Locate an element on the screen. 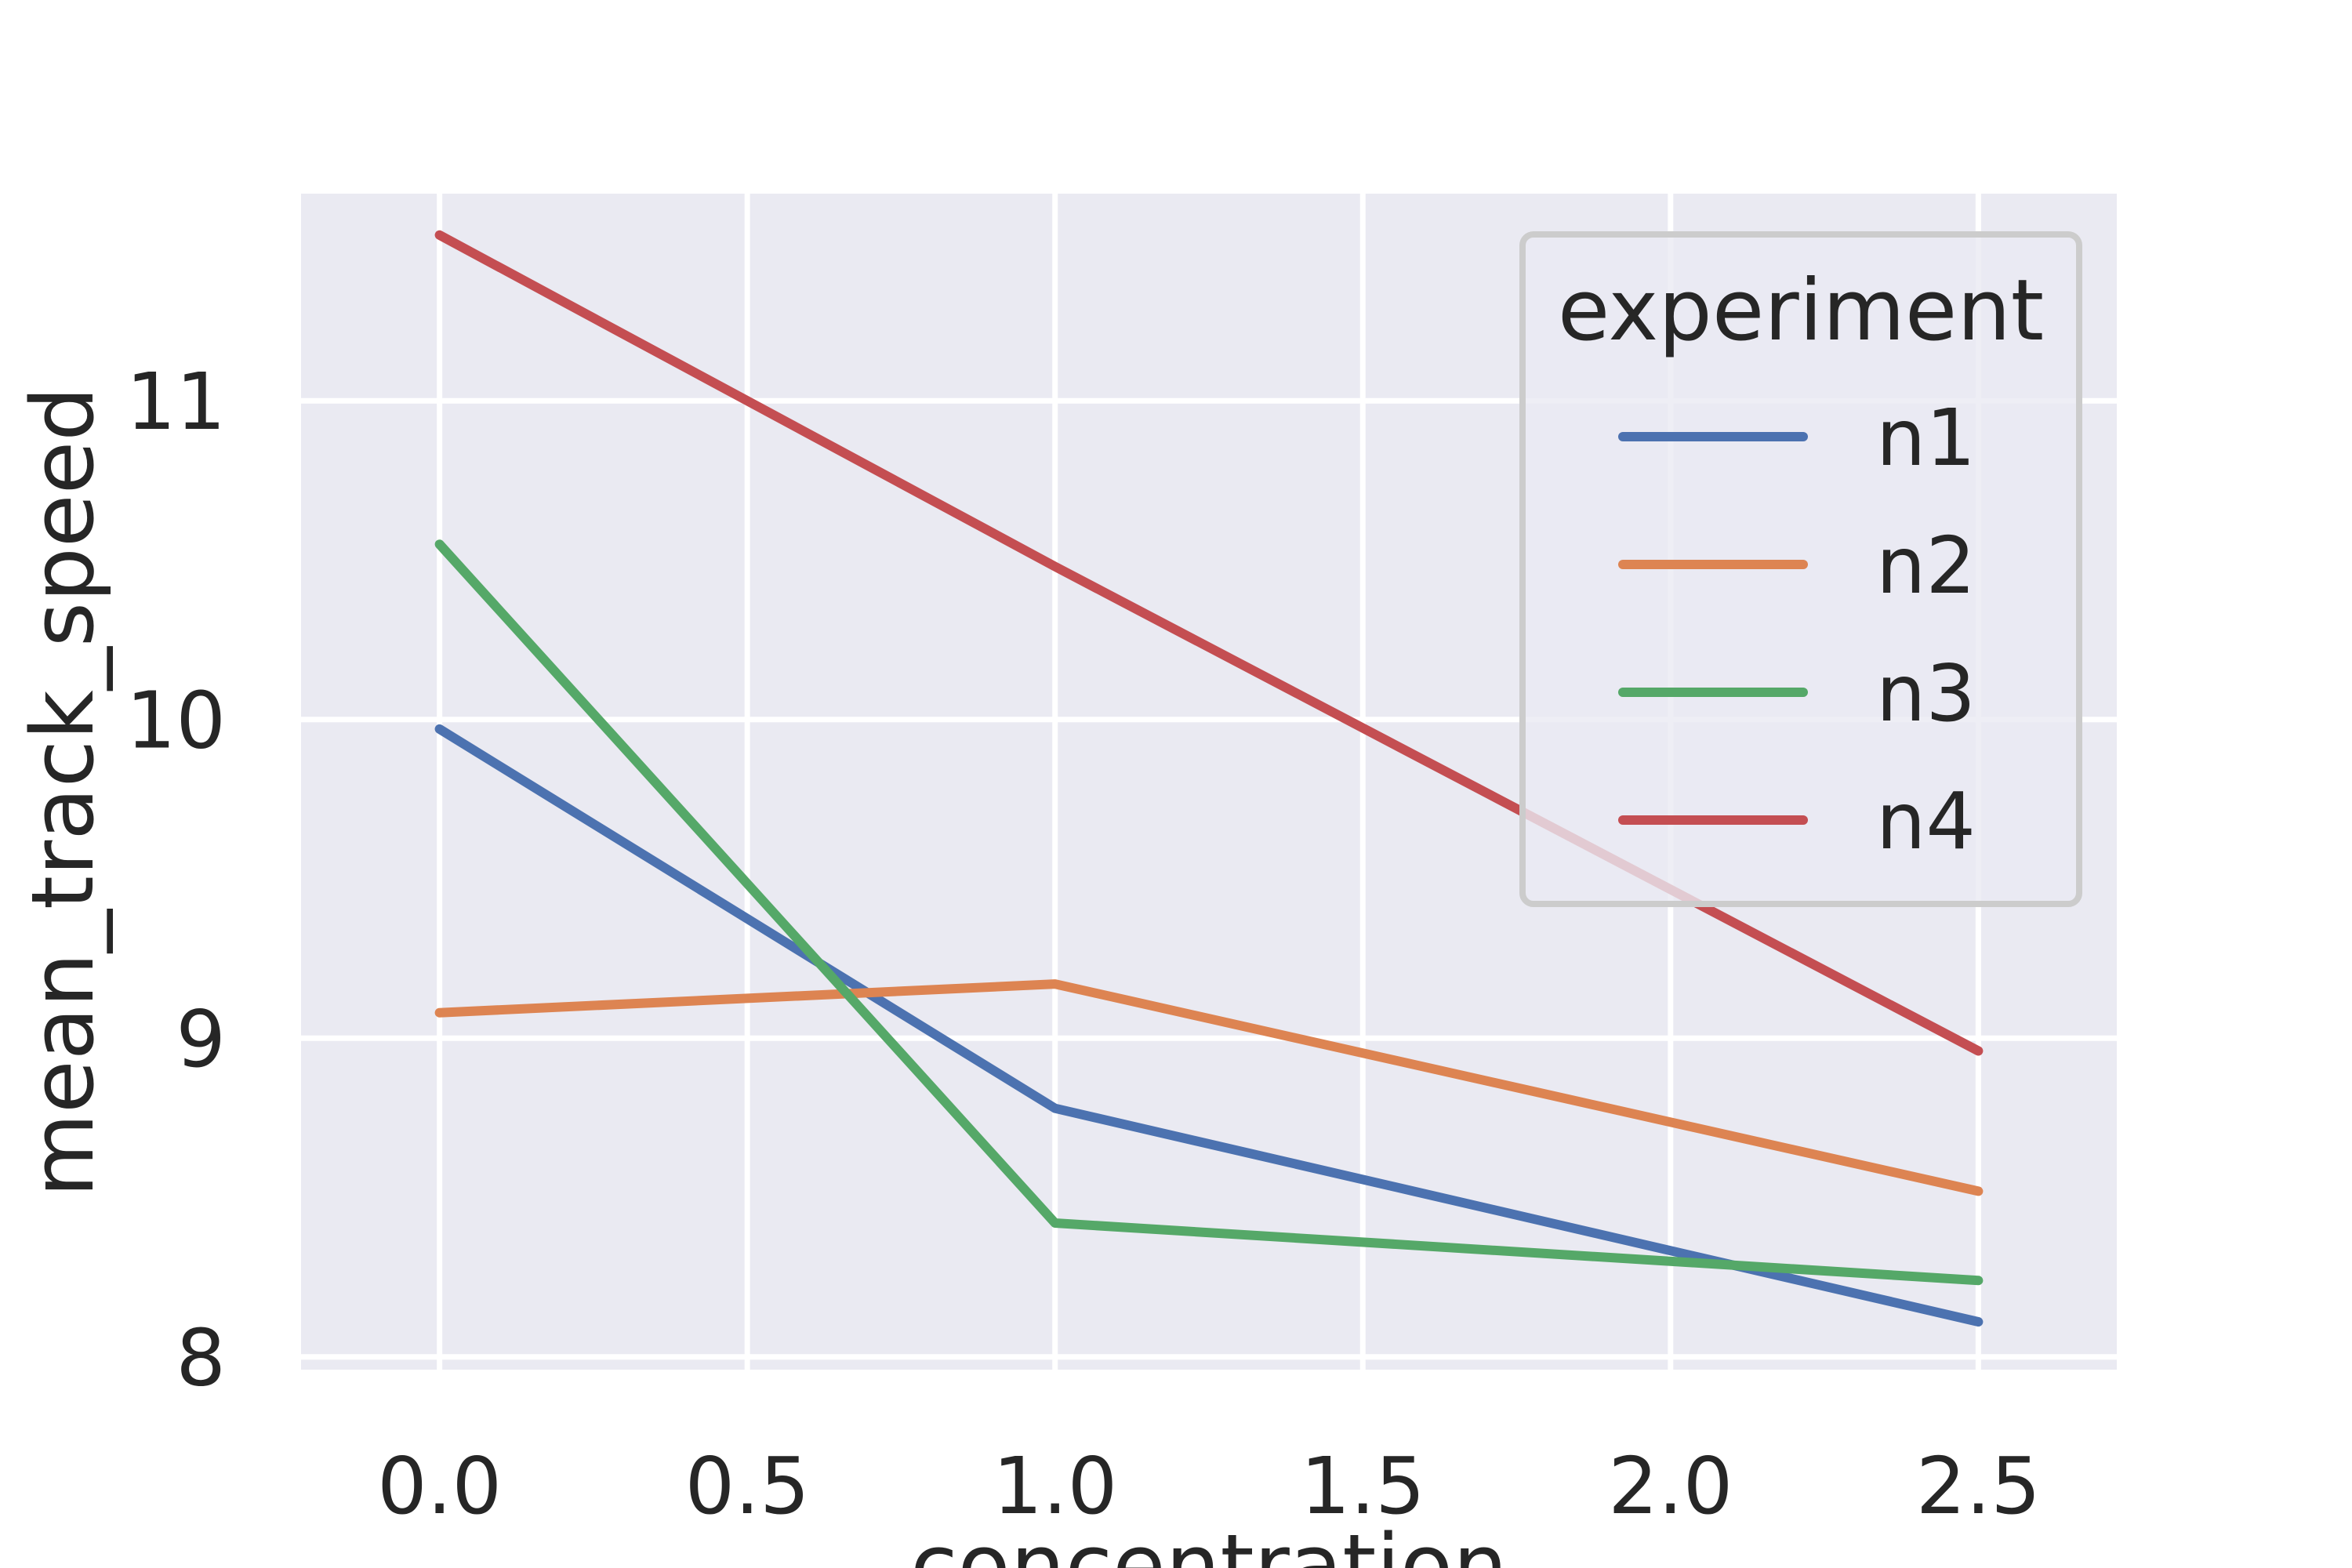 This screenshot has width=2352, height=1568. legend-title: experiment is located at coordinates (1801, 311).